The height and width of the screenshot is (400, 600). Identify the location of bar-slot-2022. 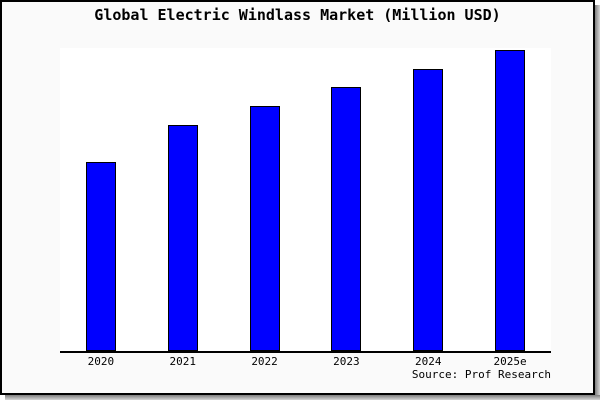
(265, 199).